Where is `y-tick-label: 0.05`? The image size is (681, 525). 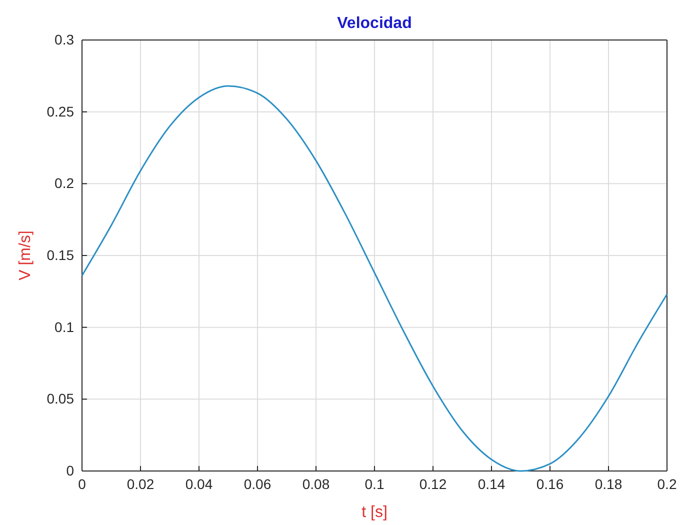 y-tick-label: 0.05 is located at coordinates (60, 398).